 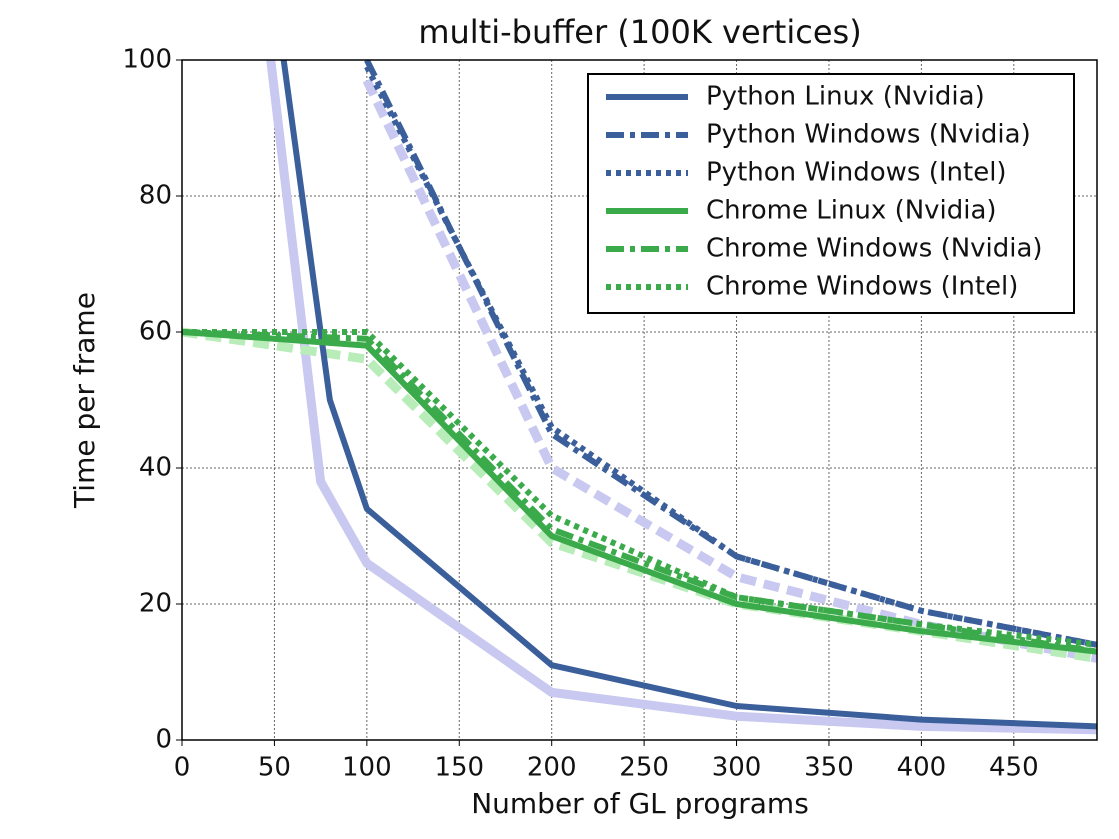 I want to click on legend-label: Chrome Windows (Nvidia), so click(x=874, y=249).